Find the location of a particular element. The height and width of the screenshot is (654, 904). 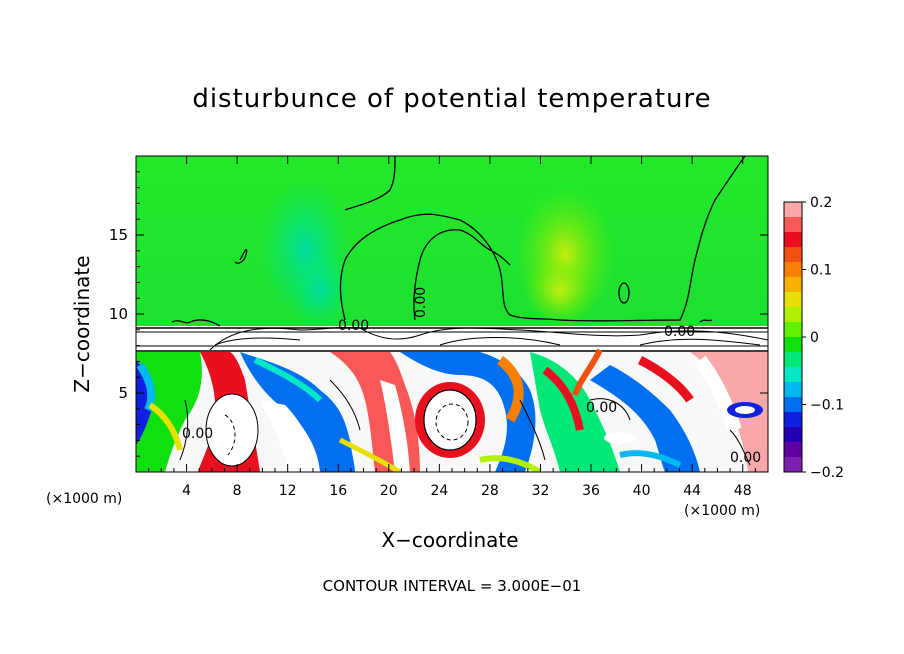

y-tick-label: 15 is located at coordinates (118, 235).